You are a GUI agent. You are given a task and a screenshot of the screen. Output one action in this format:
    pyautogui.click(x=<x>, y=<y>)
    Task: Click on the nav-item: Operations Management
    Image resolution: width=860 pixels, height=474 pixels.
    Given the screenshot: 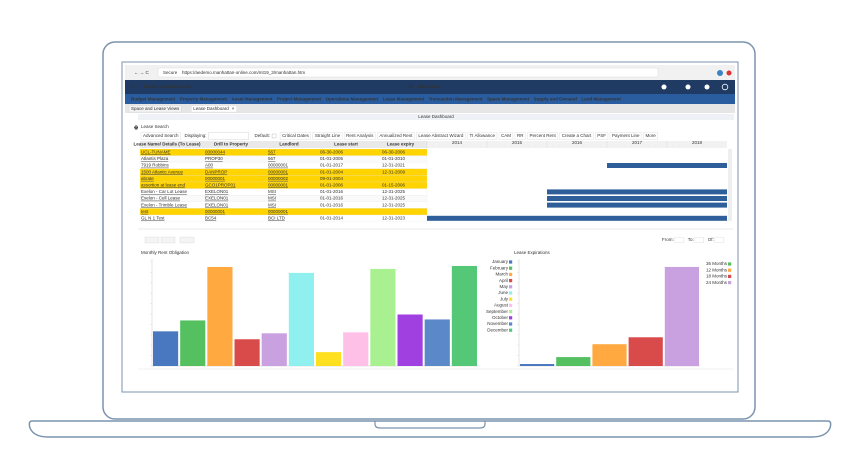 What is the action you would take?
    pyautogui.click(x=352, y=99)
    